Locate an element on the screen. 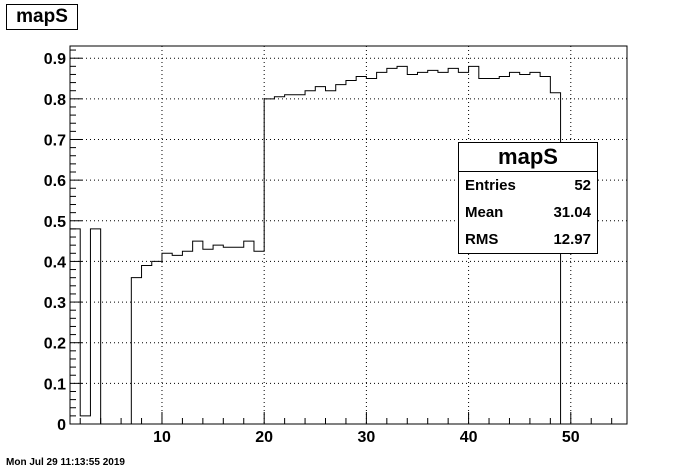  stats-value-rms: 12.97 is located at coordinates (572, 239).